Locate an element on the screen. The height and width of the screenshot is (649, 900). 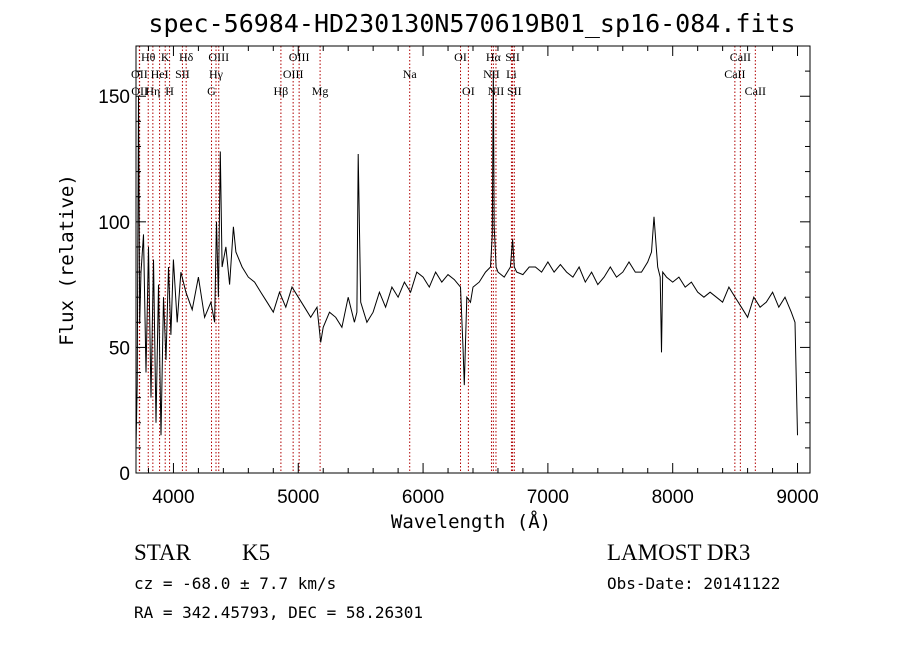
spectral-subclass: K5 is located at coordinates (256, 552).